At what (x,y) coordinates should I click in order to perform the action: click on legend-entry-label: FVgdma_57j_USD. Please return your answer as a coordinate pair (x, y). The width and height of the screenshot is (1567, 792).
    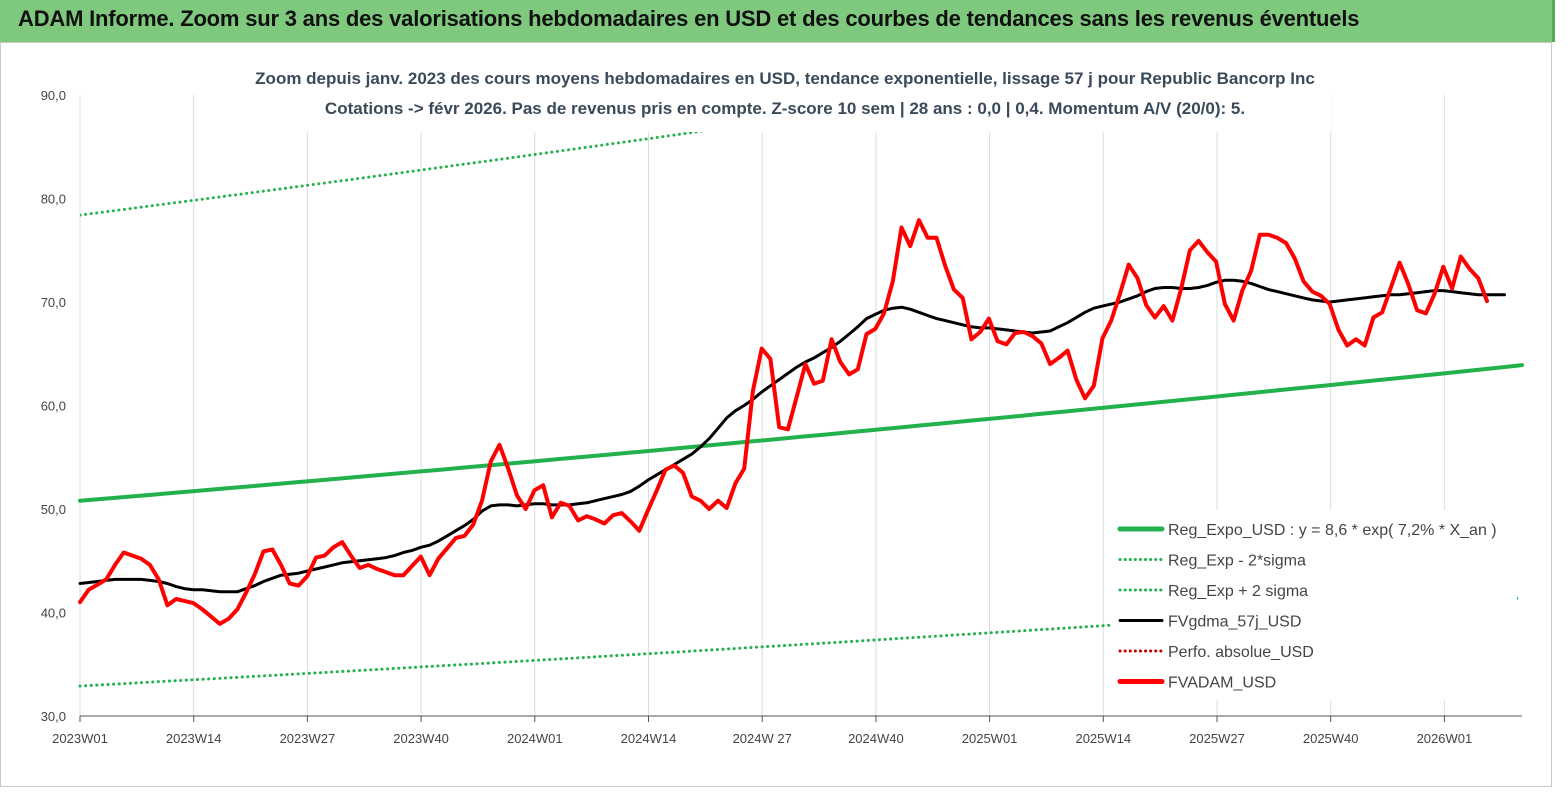
    Looking at the image, I should click on (1234, 622).